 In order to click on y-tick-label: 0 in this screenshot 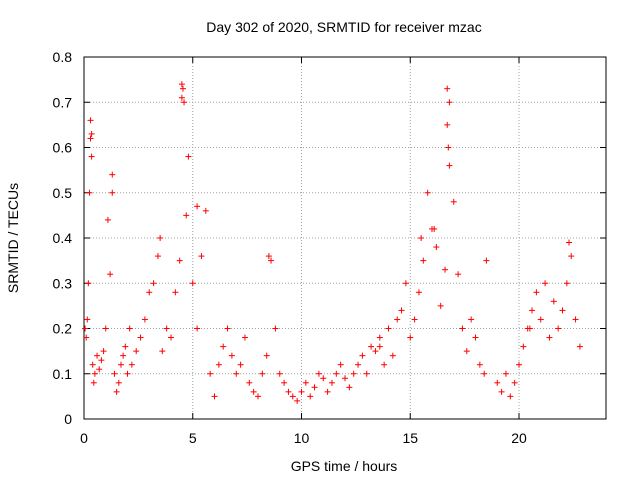, I will do `click(68, 419)`.